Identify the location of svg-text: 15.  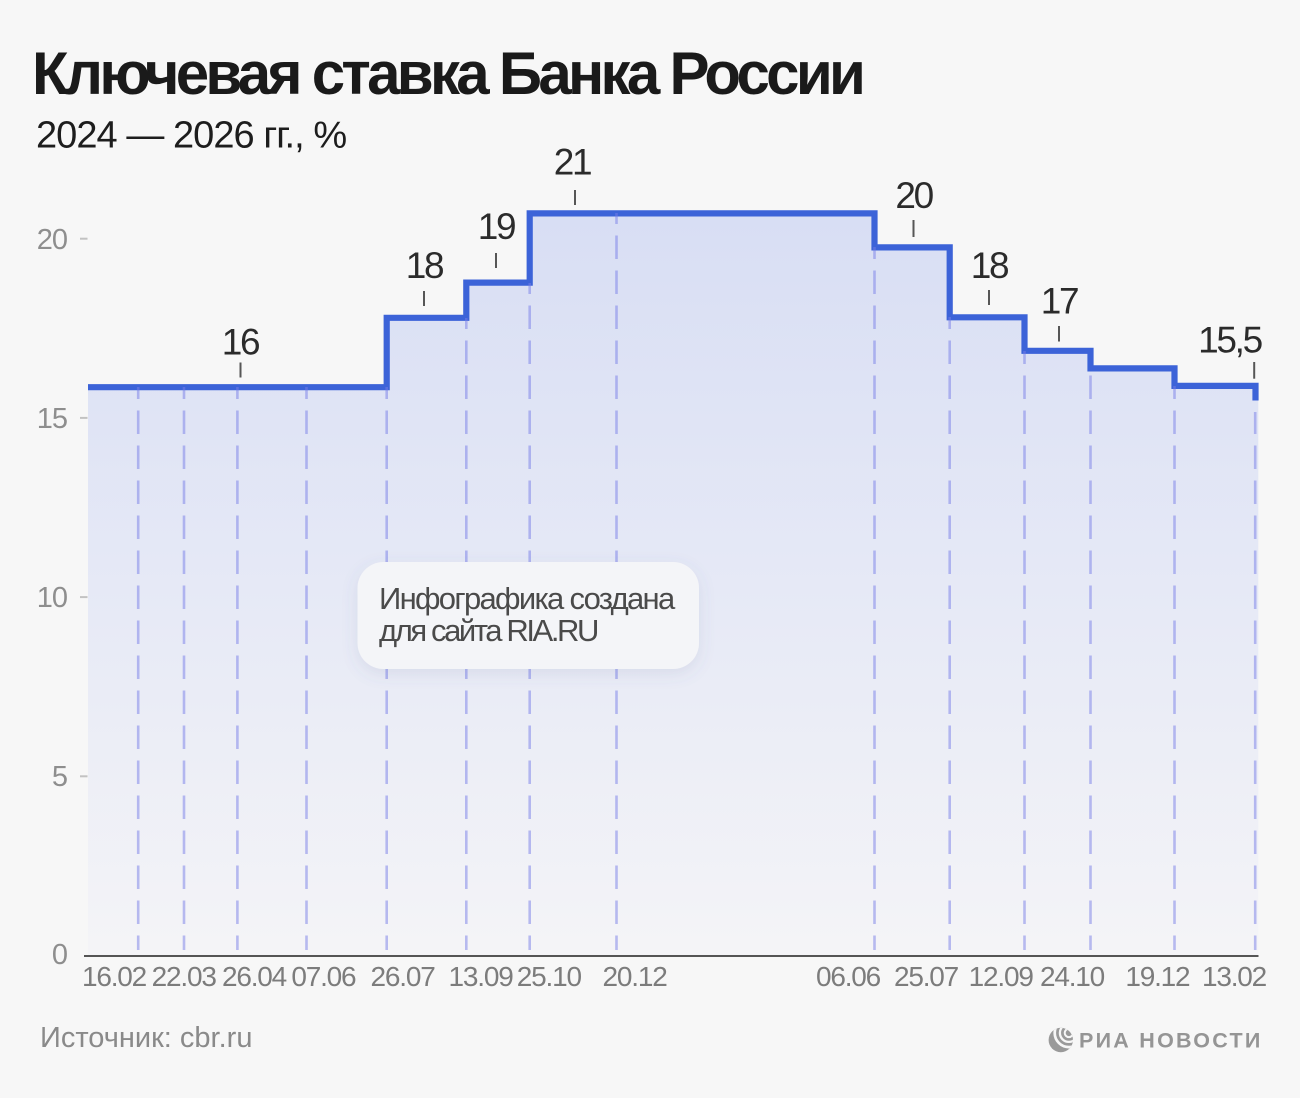
(52, 419).